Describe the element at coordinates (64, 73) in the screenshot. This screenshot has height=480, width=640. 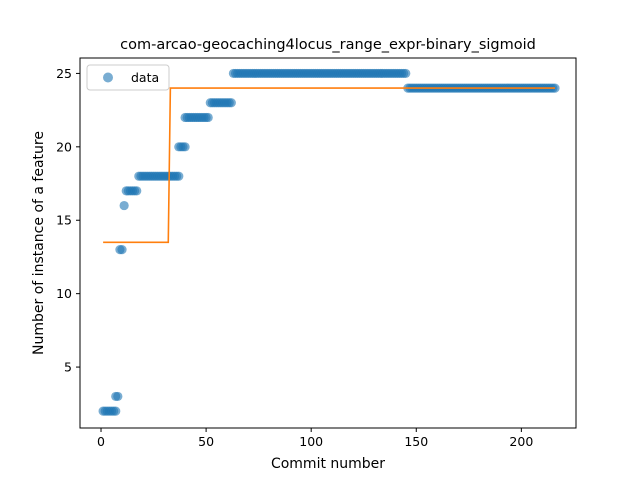
I see `y-tick-label: 25` at that location.